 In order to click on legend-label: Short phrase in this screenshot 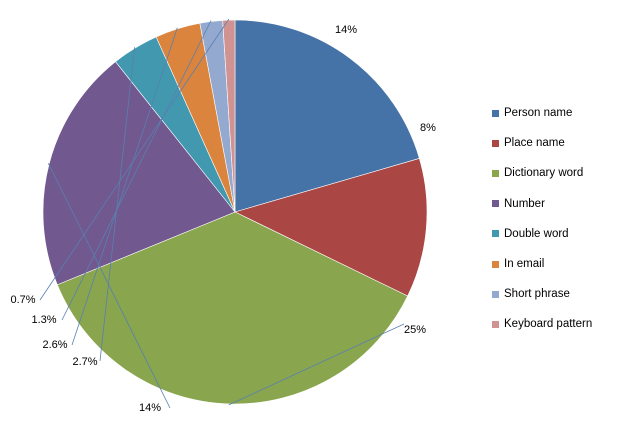, I will do `click(537, 294)`.